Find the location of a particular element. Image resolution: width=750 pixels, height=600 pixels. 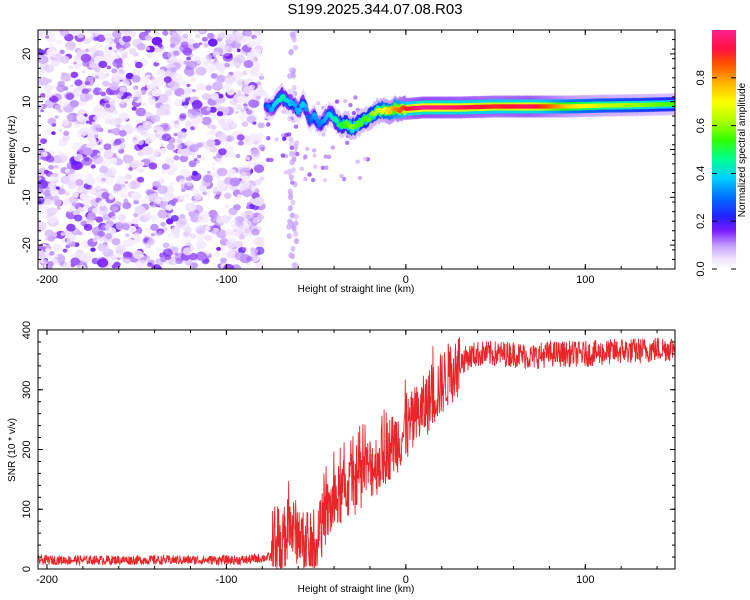

colorbar-tick-label: 0.8 is located at coordinates (701, 77).